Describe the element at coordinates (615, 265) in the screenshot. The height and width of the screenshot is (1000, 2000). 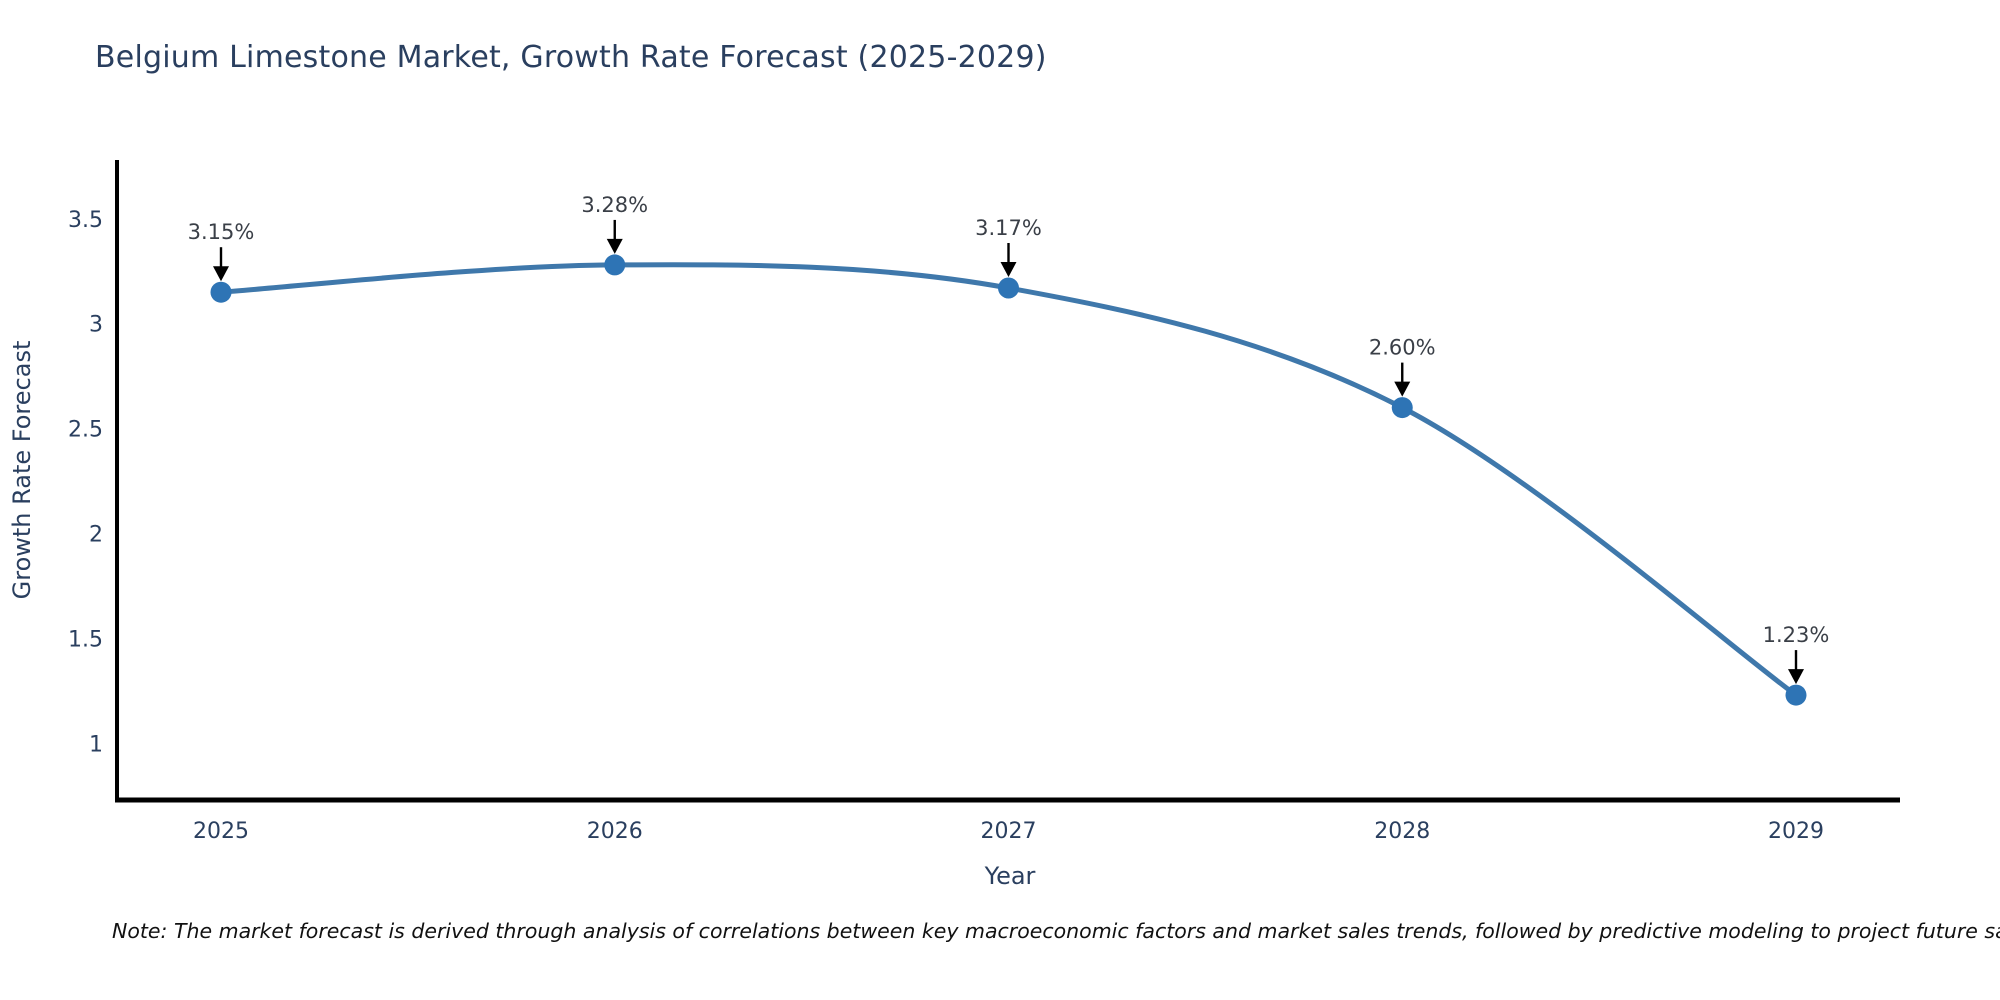
I see `data-point-2026` at that location.